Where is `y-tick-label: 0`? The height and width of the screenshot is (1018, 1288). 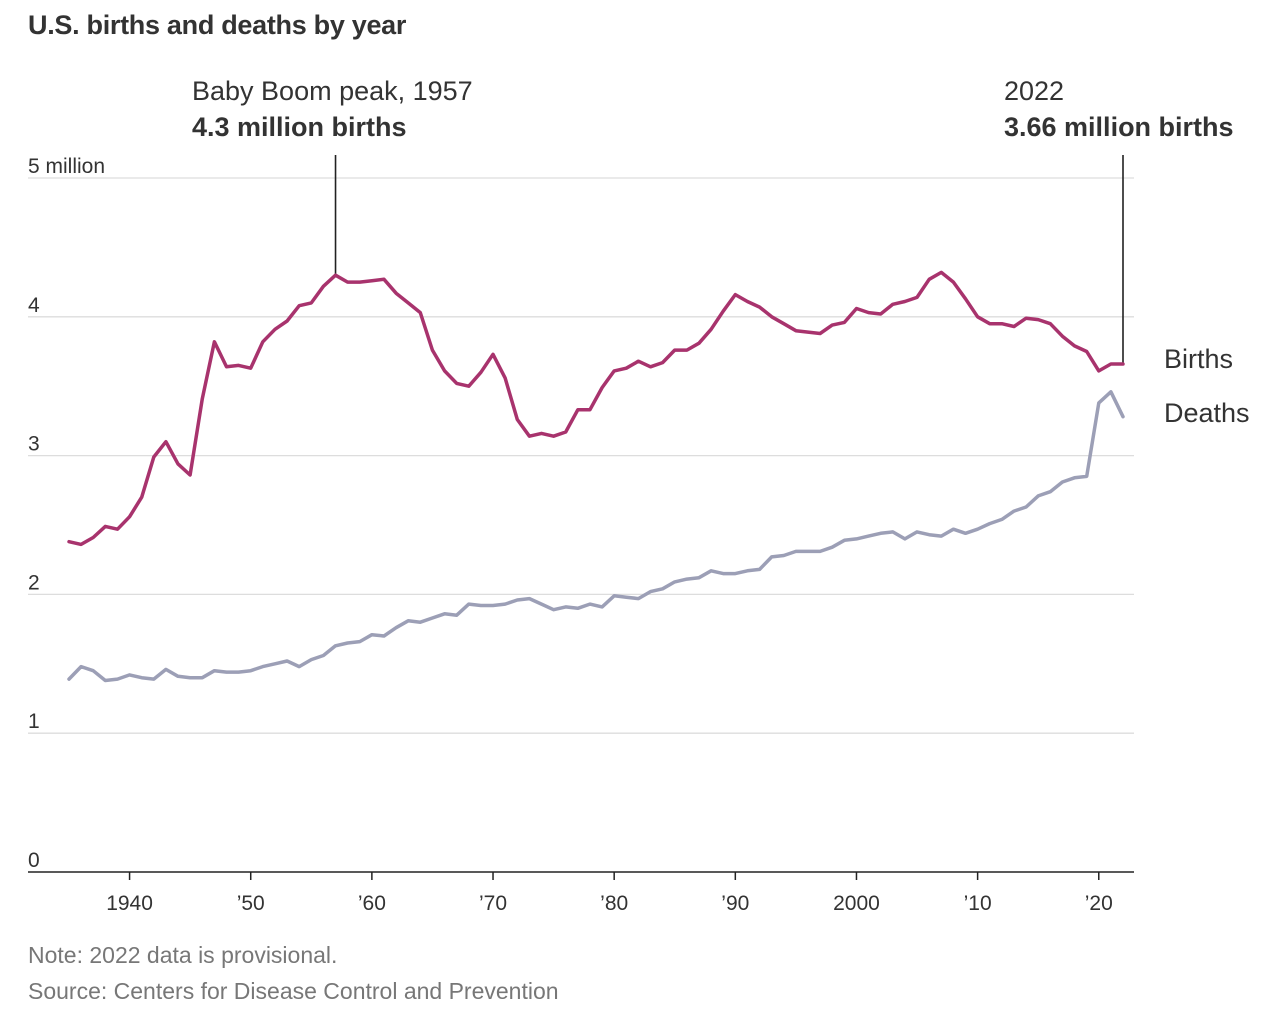 y-tick-label: 0 is located at coordinates (34, 860).